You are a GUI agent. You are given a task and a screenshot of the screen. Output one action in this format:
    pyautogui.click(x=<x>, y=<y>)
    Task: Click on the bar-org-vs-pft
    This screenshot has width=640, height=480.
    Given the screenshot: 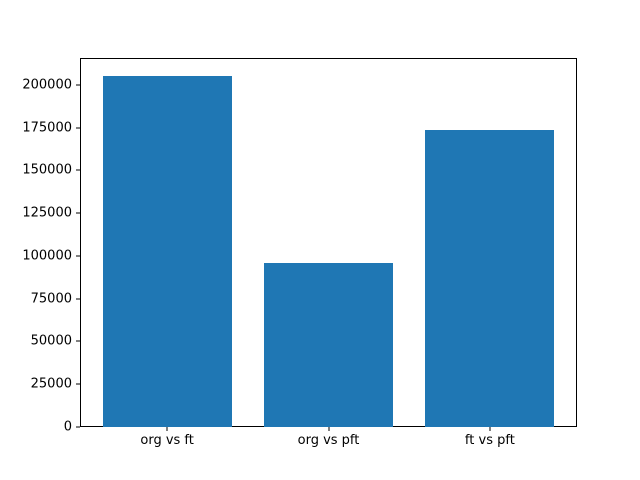 What is the action you would take?
    pyautogui.click(x=328, y=345)
    